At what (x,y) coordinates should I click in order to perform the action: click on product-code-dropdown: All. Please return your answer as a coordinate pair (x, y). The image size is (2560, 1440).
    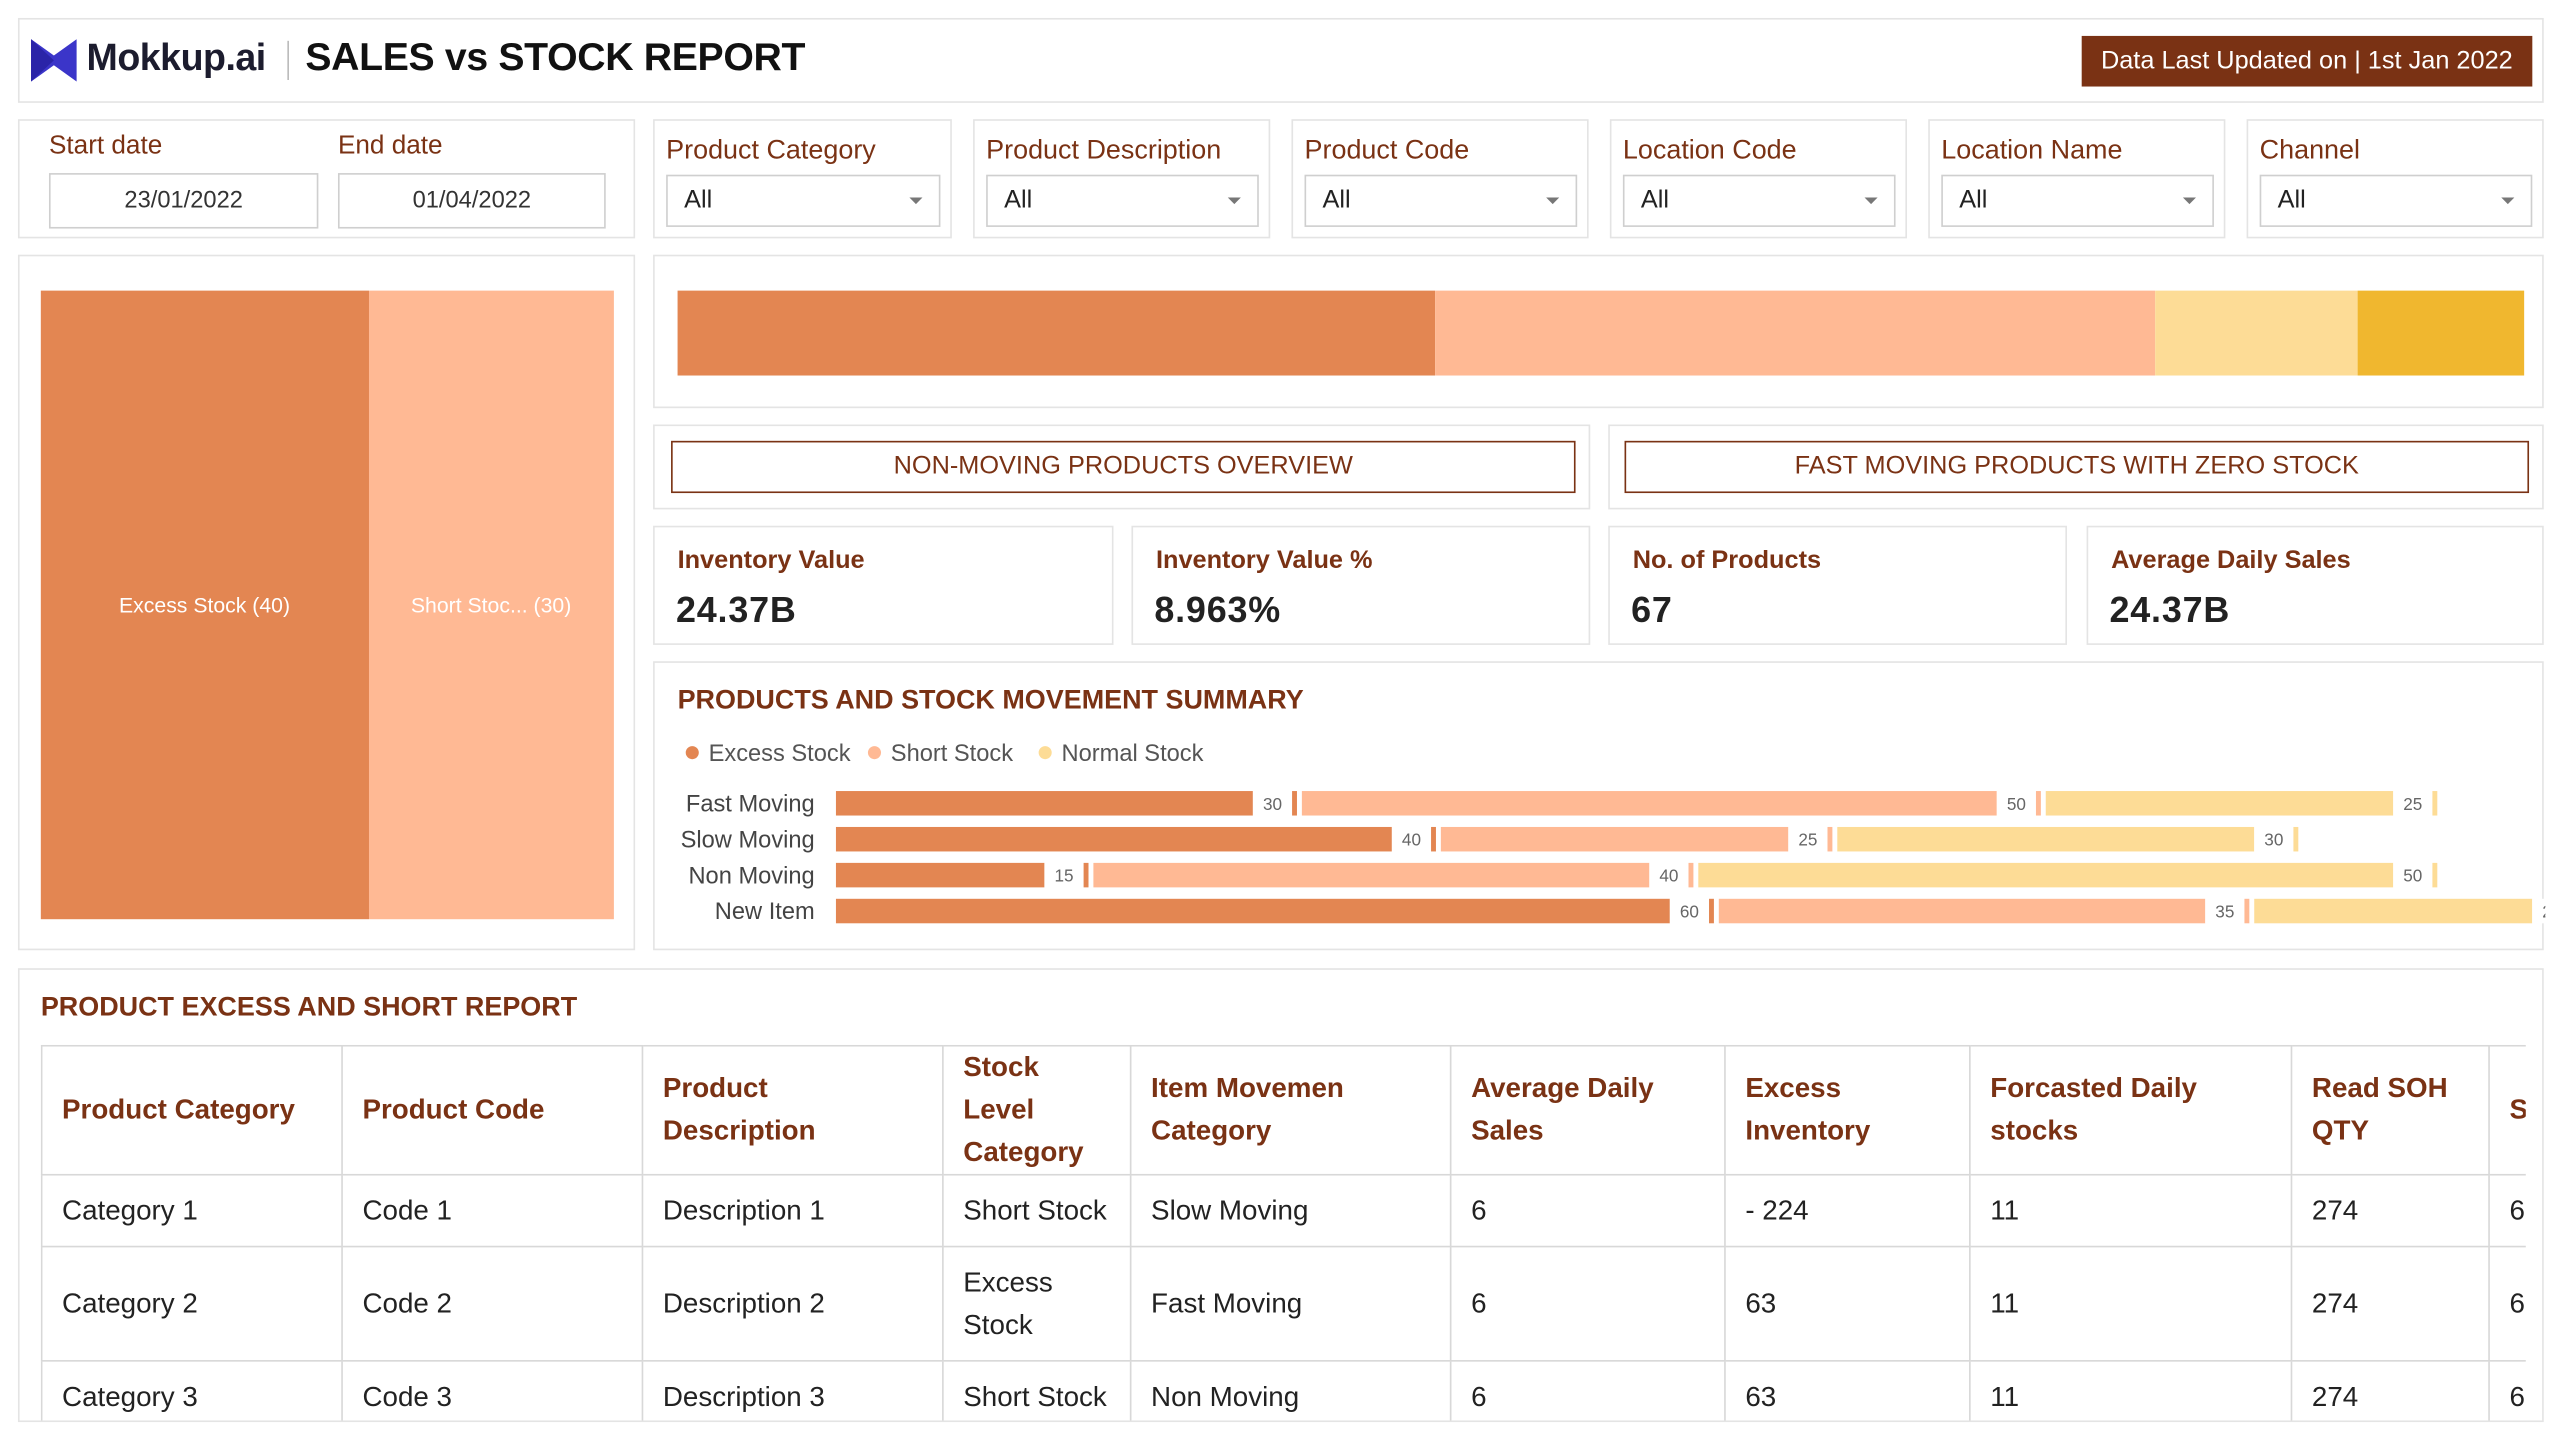
    Looking at the image, I should click on (1441, 200).